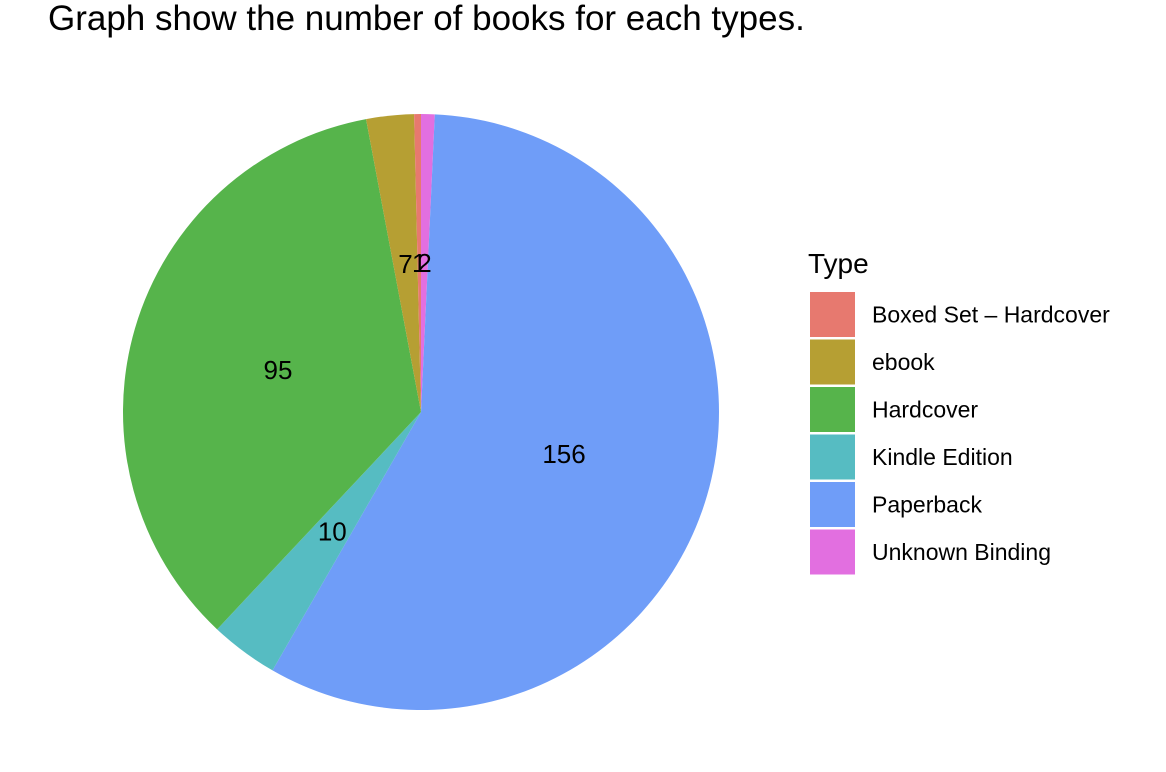 The image size is (1166, 772). I want to click on slice-label-0: 1, so click(419, 263).